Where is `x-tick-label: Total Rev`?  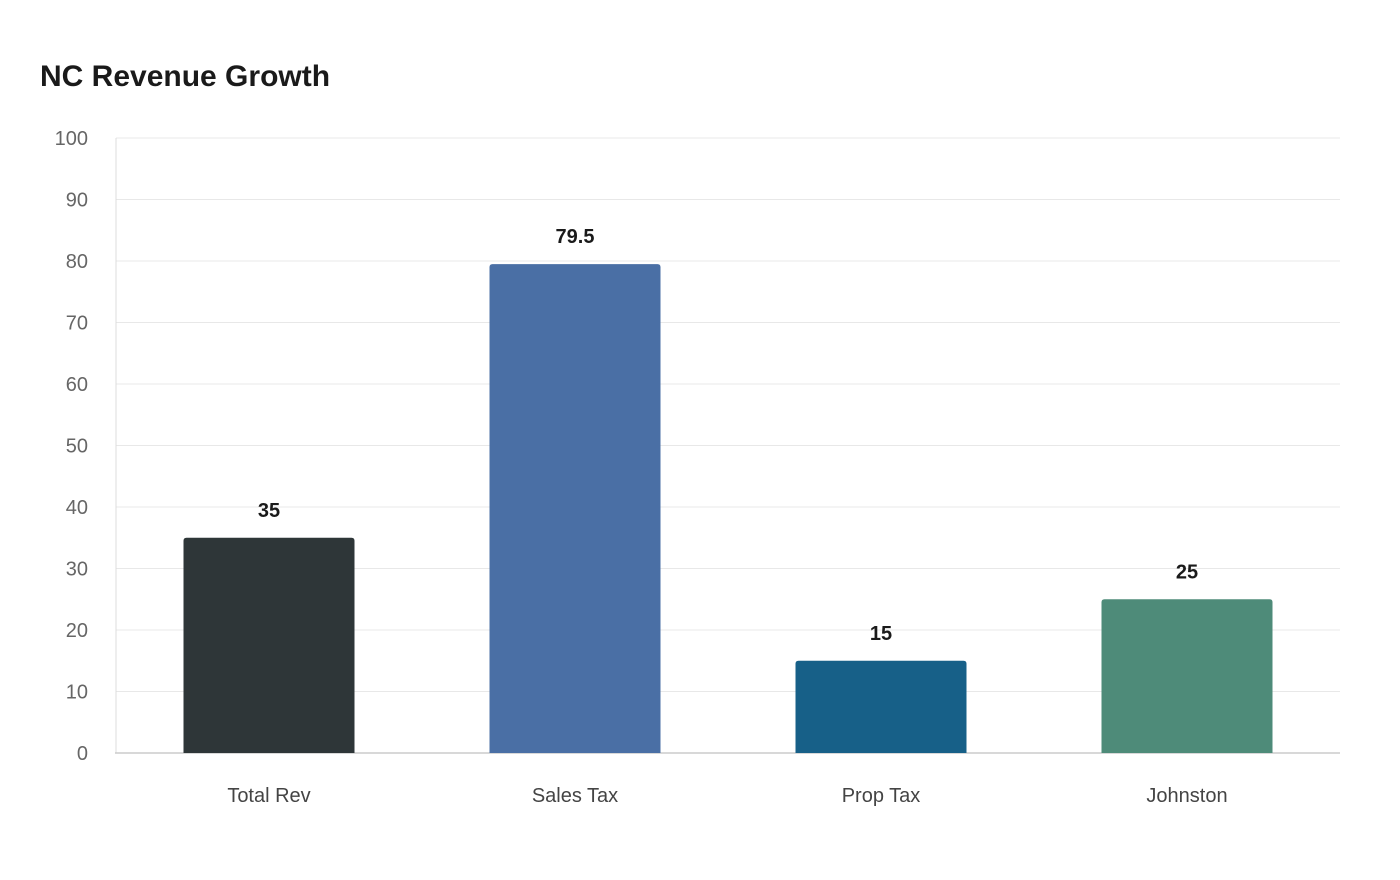 x-tick-label: Total Rev is located at coordinates (268, 796).